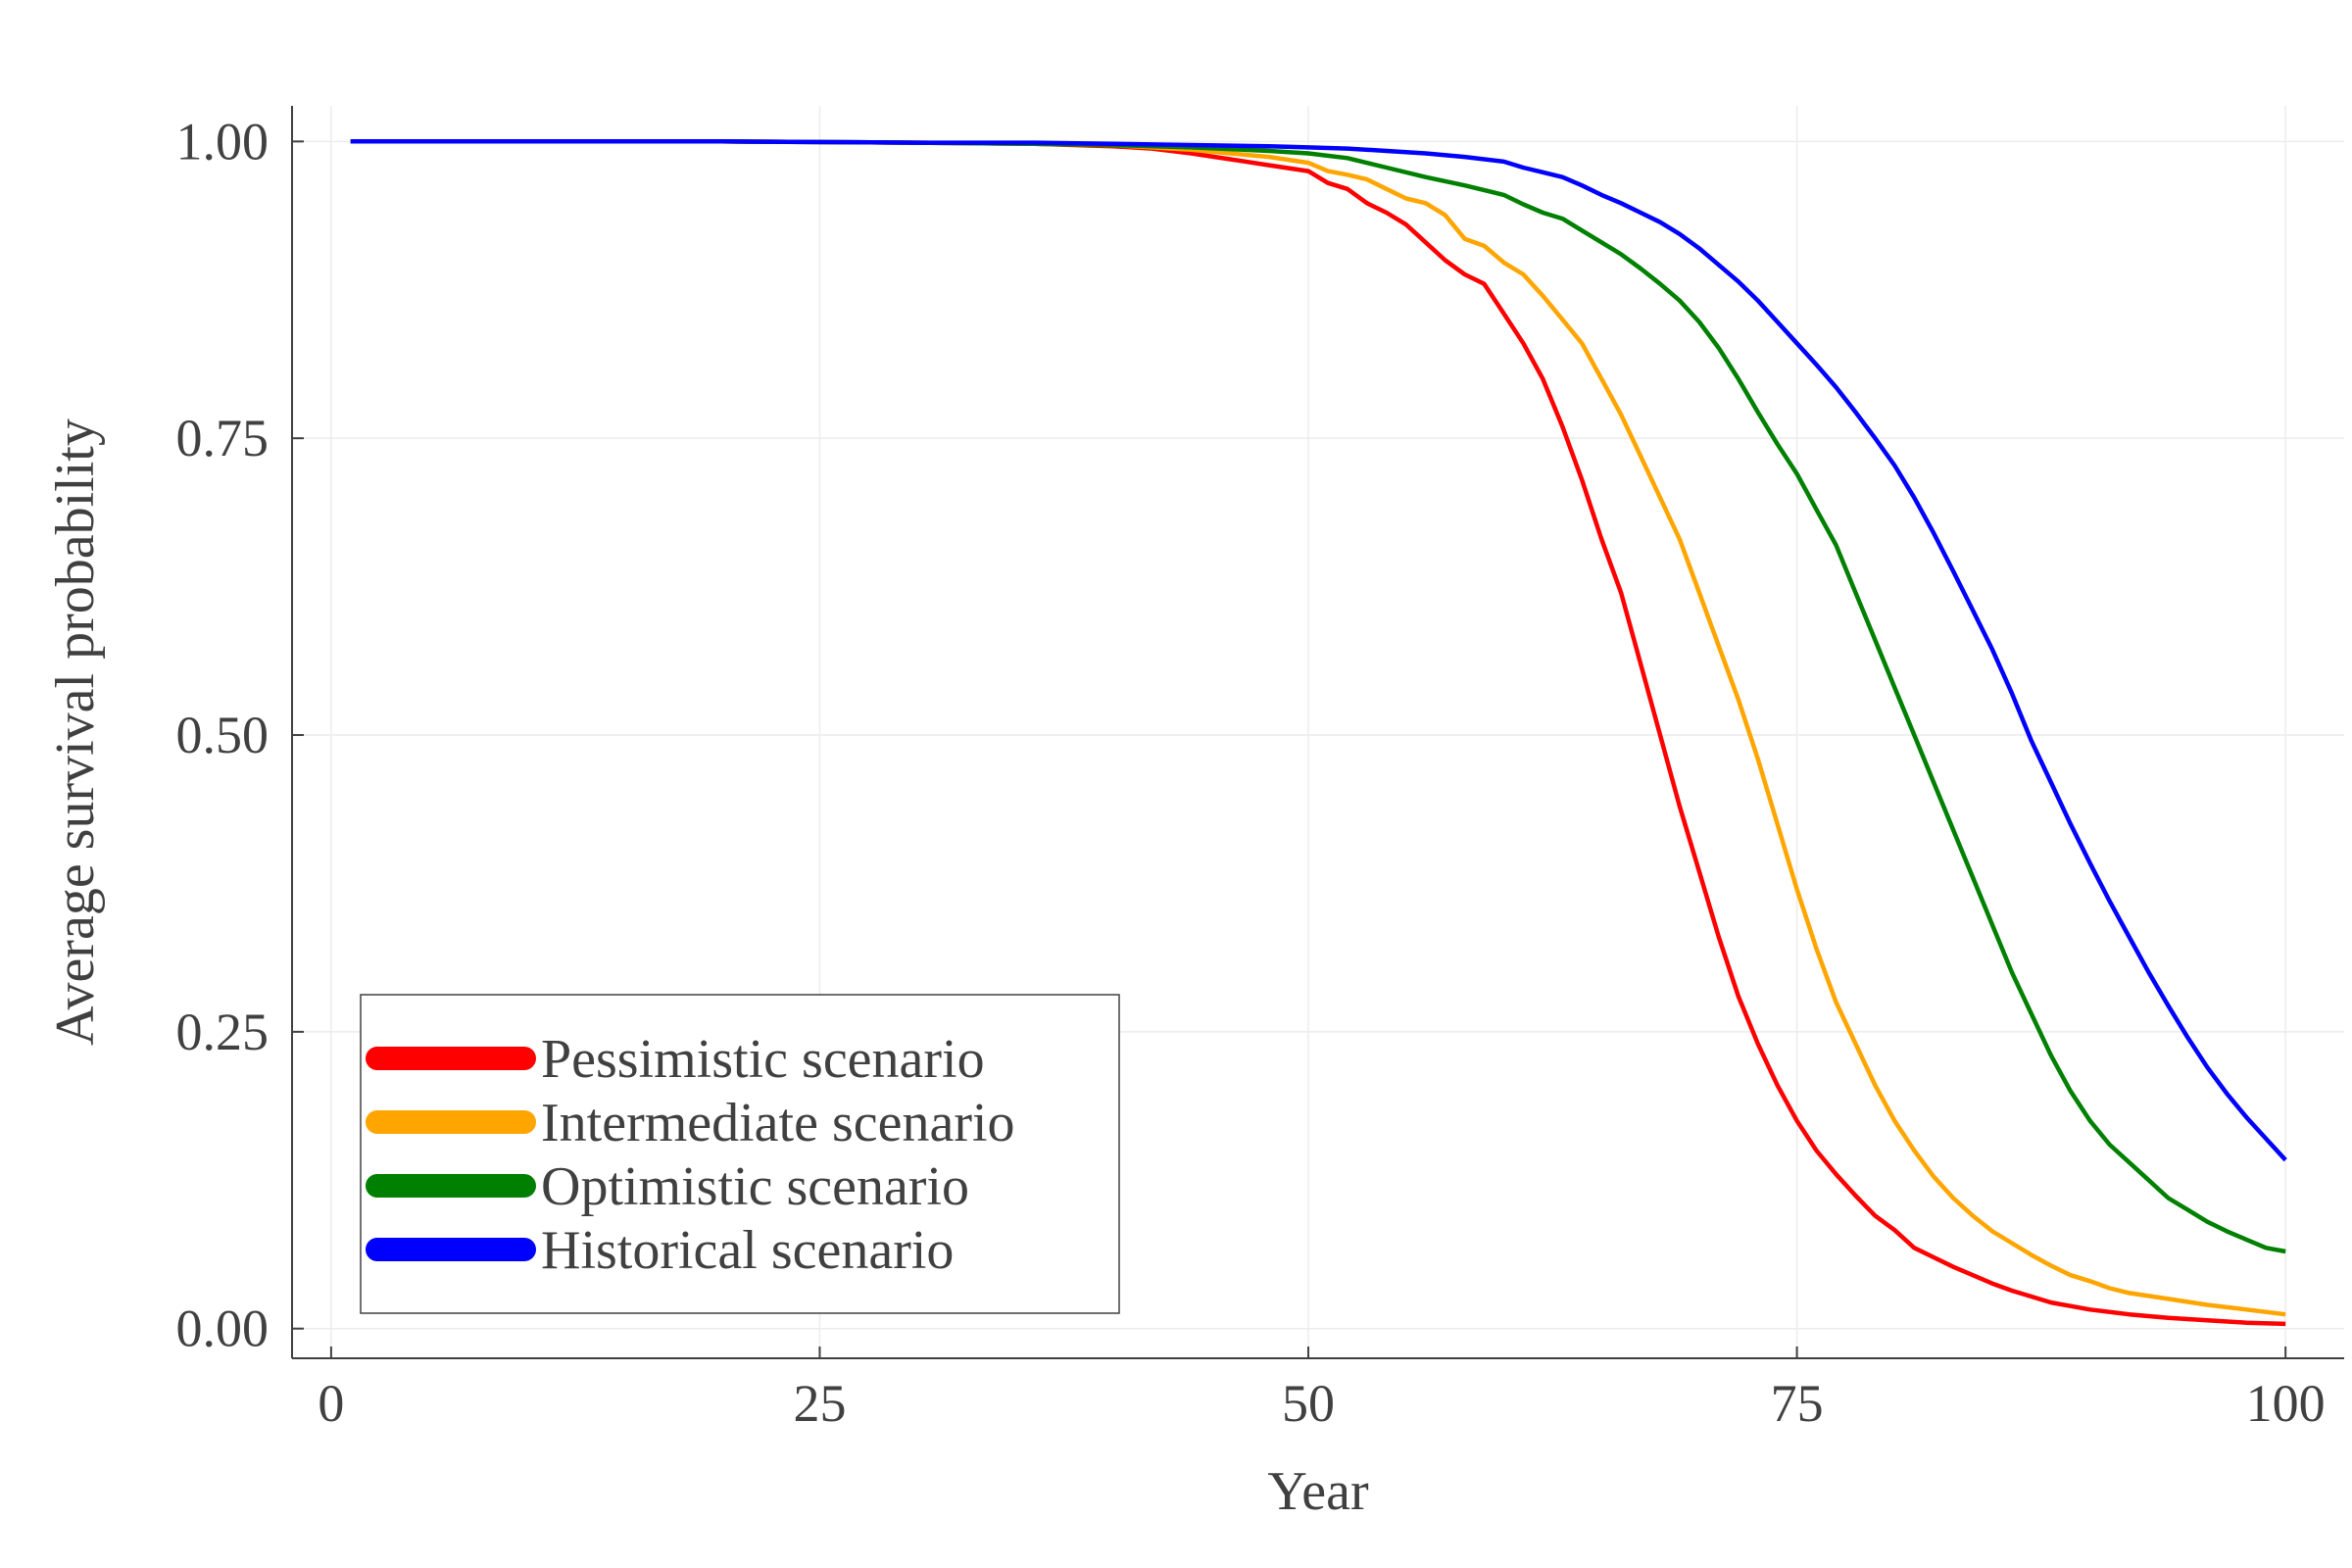 This screenshot has height=1568, width=2352. I want to click on legend-label-optimistic-scenario: Optimistic scenario, so click(755, 1186).